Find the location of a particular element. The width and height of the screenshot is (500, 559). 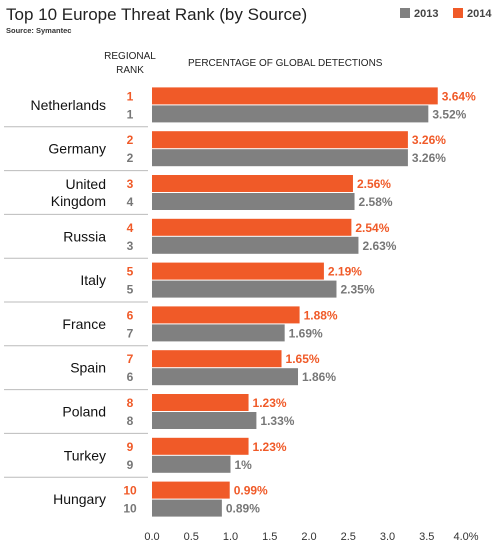

value-label-2014: 1.65% is located at coordinates (303, 359).